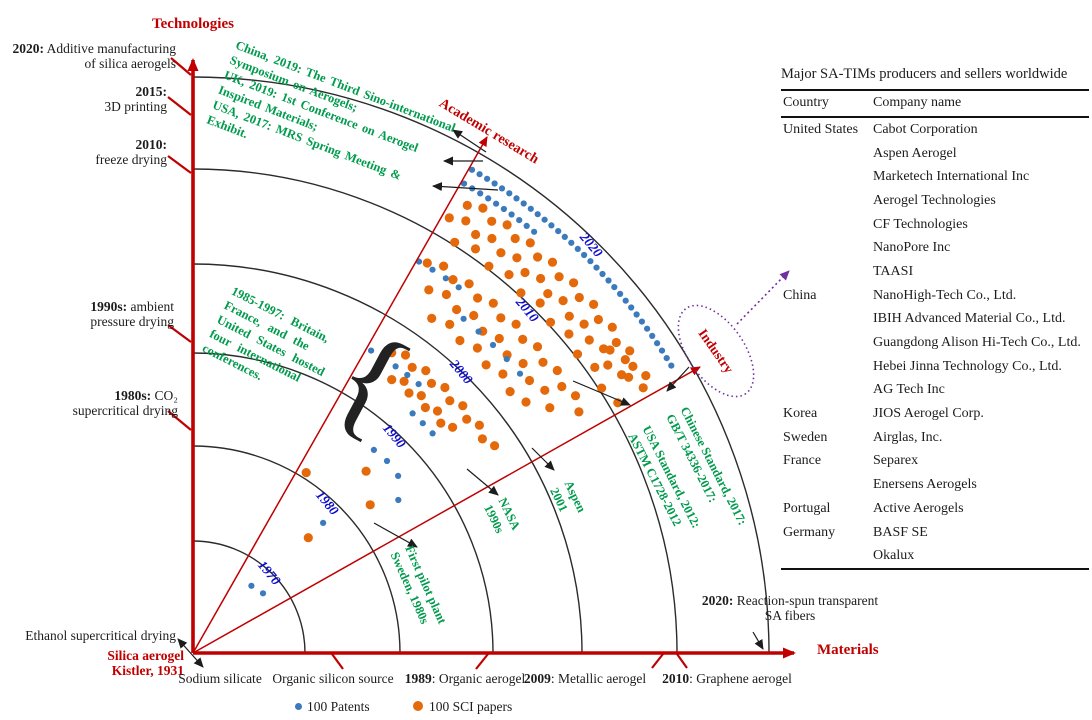 The image size is (1092, 720). Describe the element at coordinates (151, 144) in the screenshot. I see `milestone-year: 2010:` at that location.